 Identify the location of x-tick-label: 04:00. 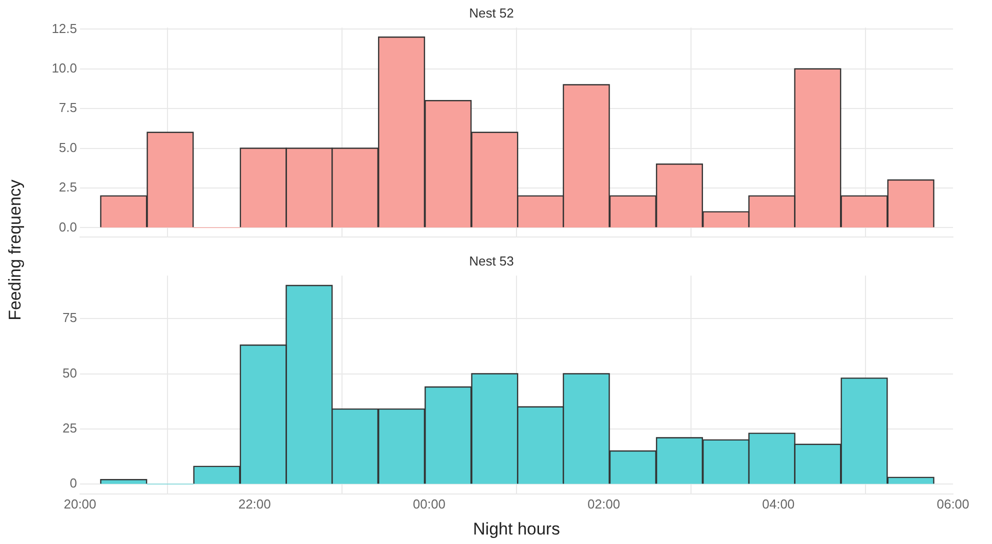
(778, 504).